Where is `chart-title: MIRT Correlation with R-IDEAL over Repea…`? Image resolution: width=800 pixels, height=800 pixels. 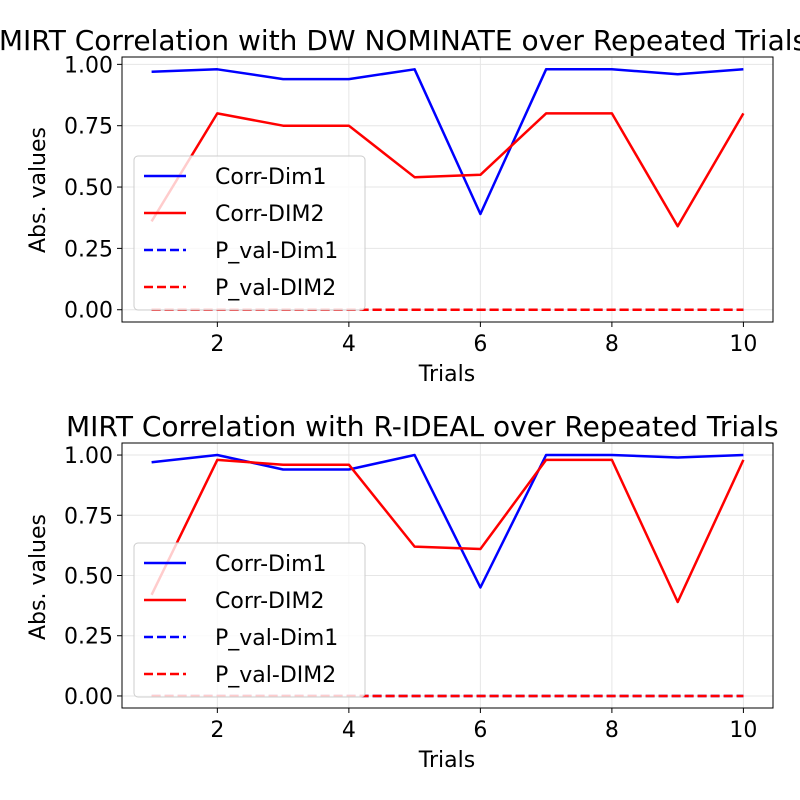
chart-title: MIRT Correlation with R-IDEAL over Repea… is located at coordinates (422, 426).